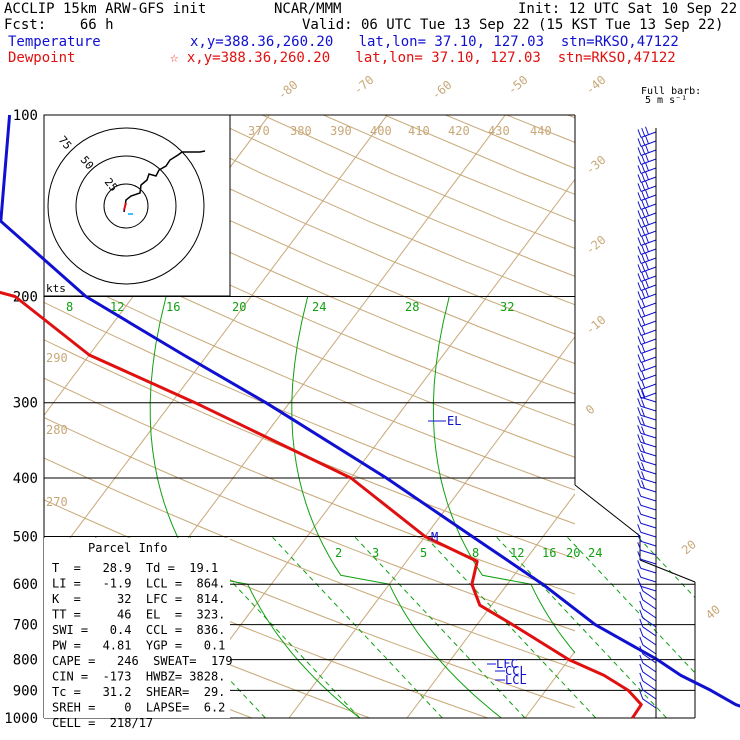 This screenshot has height=740, width=740. What do you see at coordinates (54, 42) in the screenshot?
I see `temperature-legend: Temperature` at bounding box center [54, 42].